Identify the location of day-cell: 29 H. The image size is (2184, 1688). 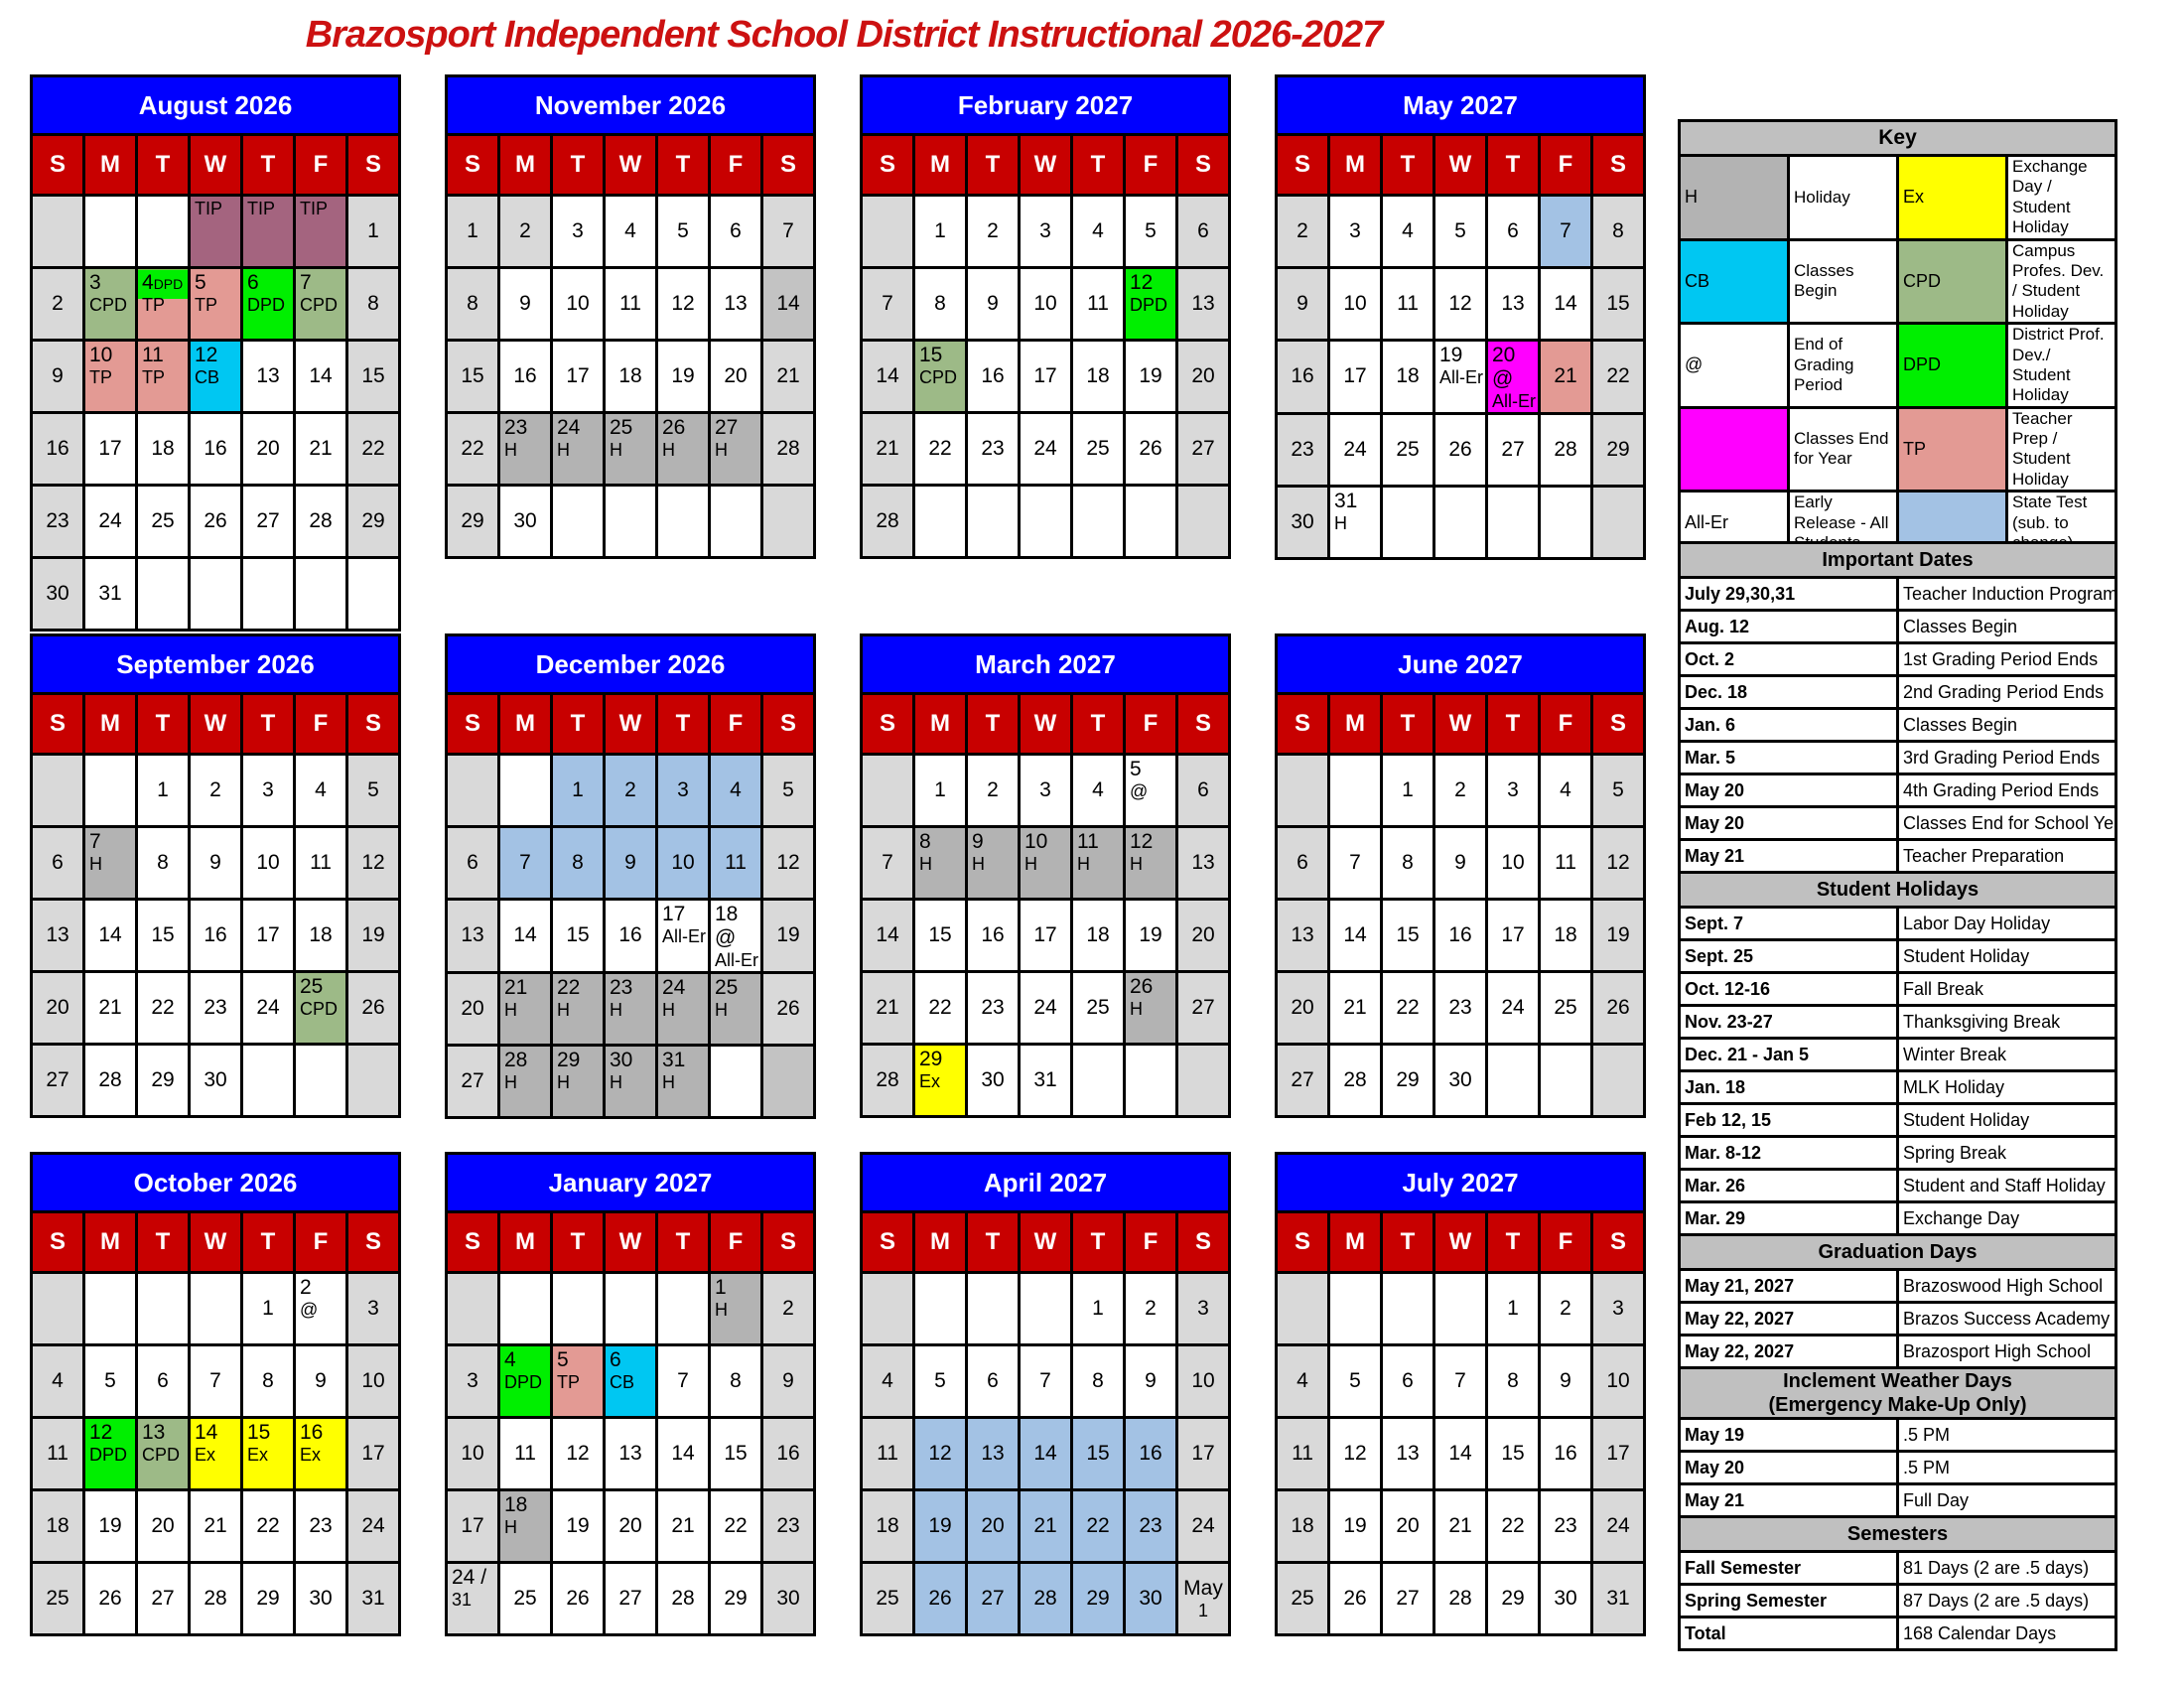
(578, 1081).